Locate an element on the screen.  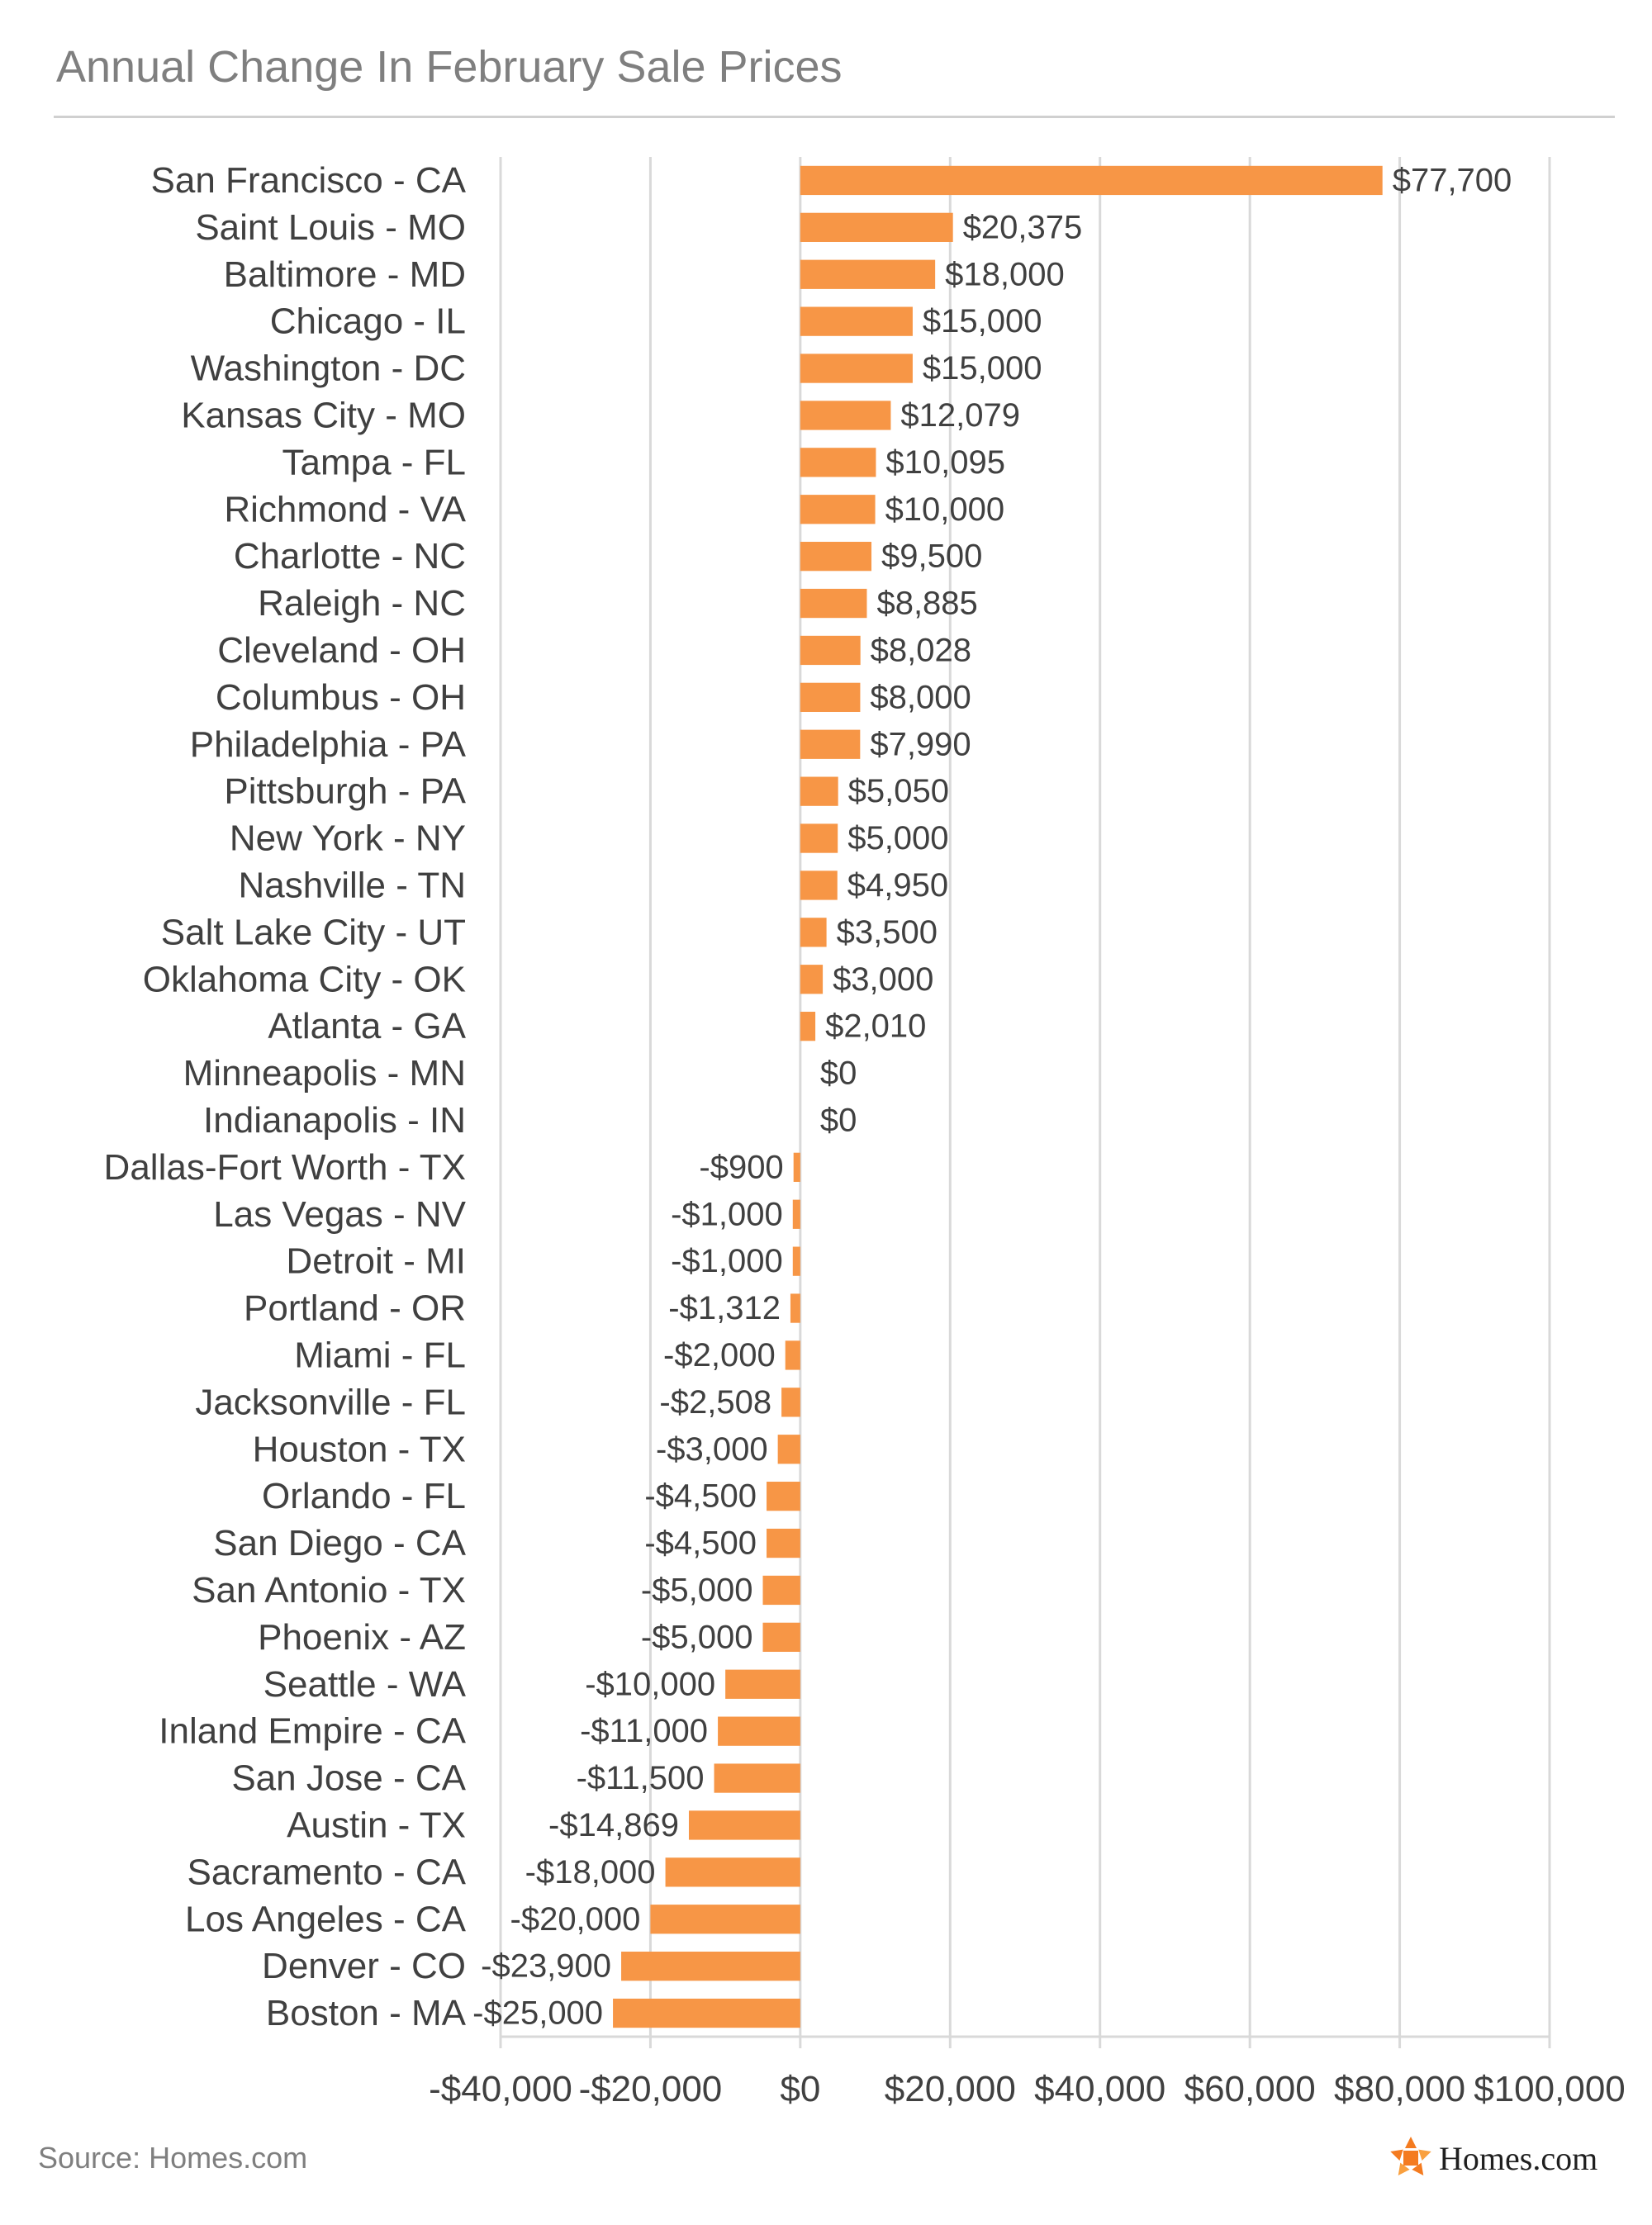
category-label: Portland - OR is located at coordinates (355, 1308).